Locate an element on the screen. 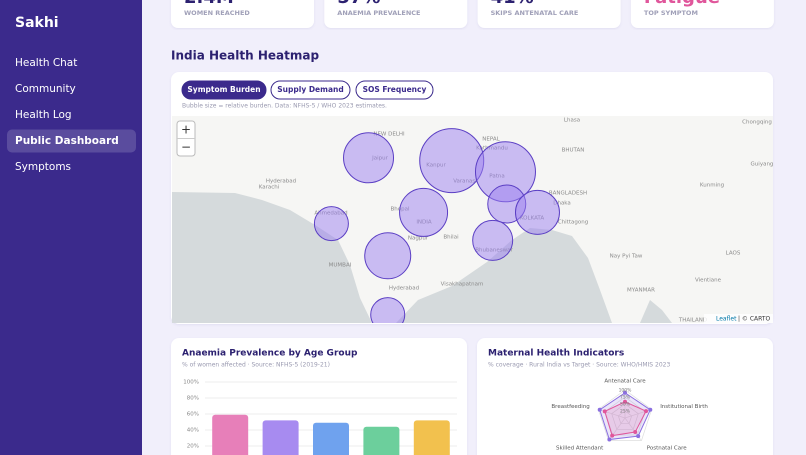 The height and width of the screenshot is (455, 806). nav-item: Health Log is located at coordinates (43, 115).